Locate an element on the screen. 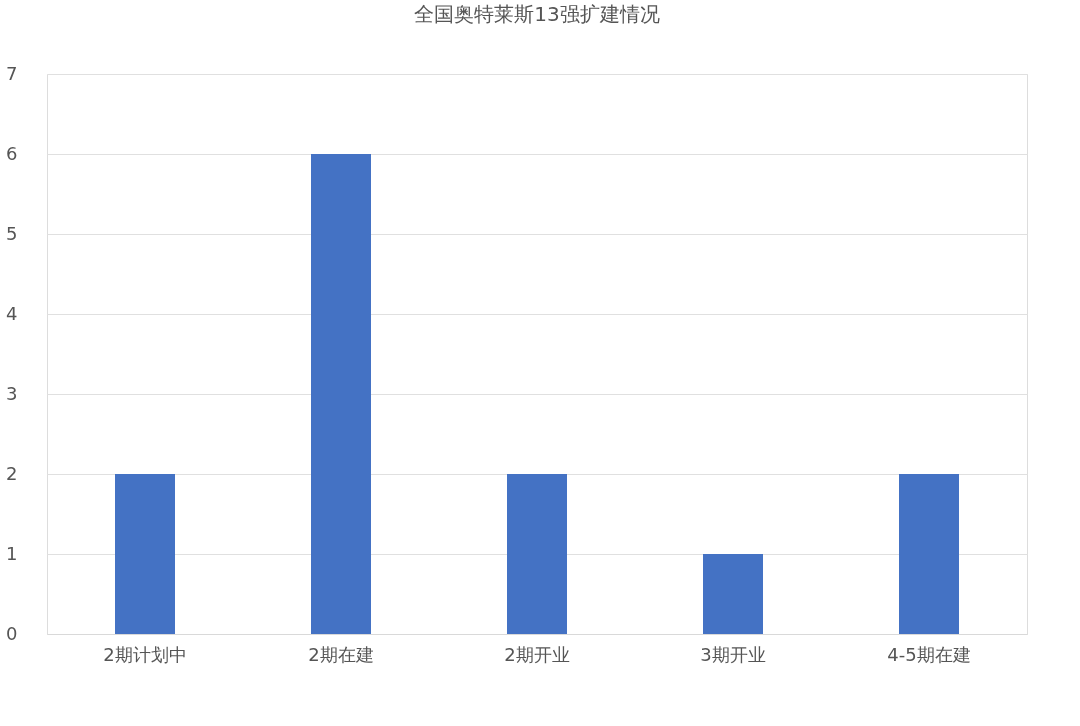 The width and height of the screenshot is (1080, 726). y-tick-label: 0 is located at coordinates (12, 633).